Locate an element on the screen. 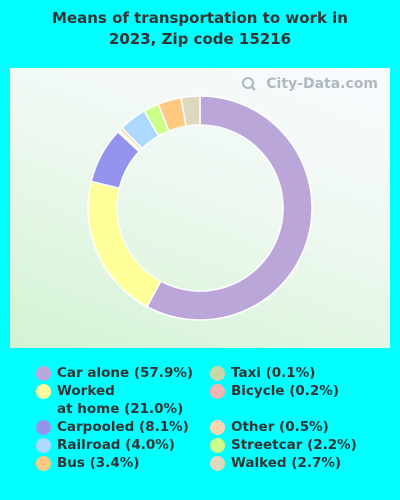 The width and height of the screenshot is (400, 500). legend-item-taxi: Taxi (0.1%) is located at coordinates (262, 373).